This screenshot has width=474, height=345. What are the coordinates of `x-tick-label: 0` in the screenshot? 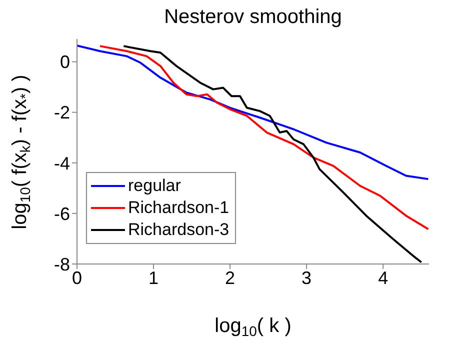 It's located at (77, 278).